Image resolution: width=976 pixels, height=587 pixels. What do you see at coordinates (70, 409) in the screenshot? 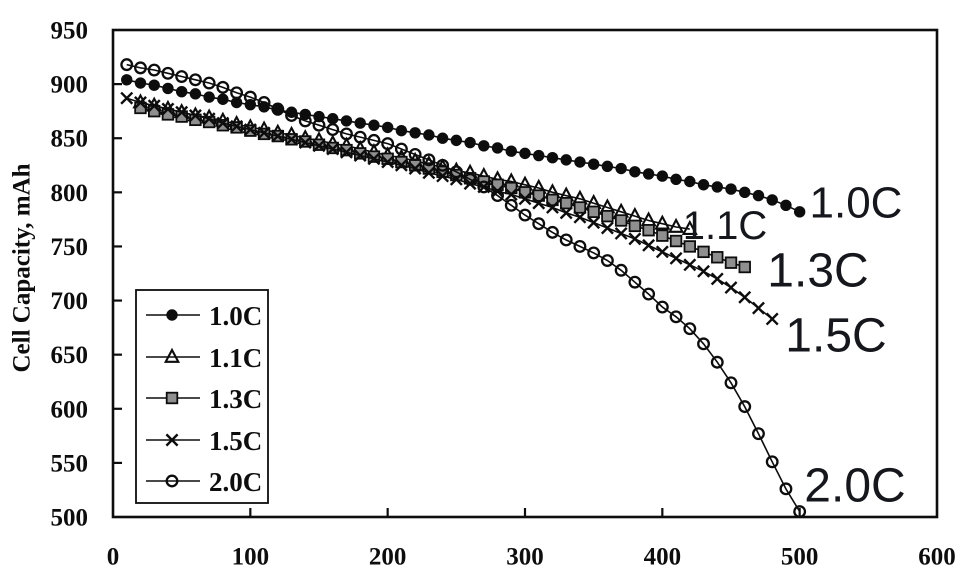
I see `y-tick-label: 600` at bounding box center [70, 409].